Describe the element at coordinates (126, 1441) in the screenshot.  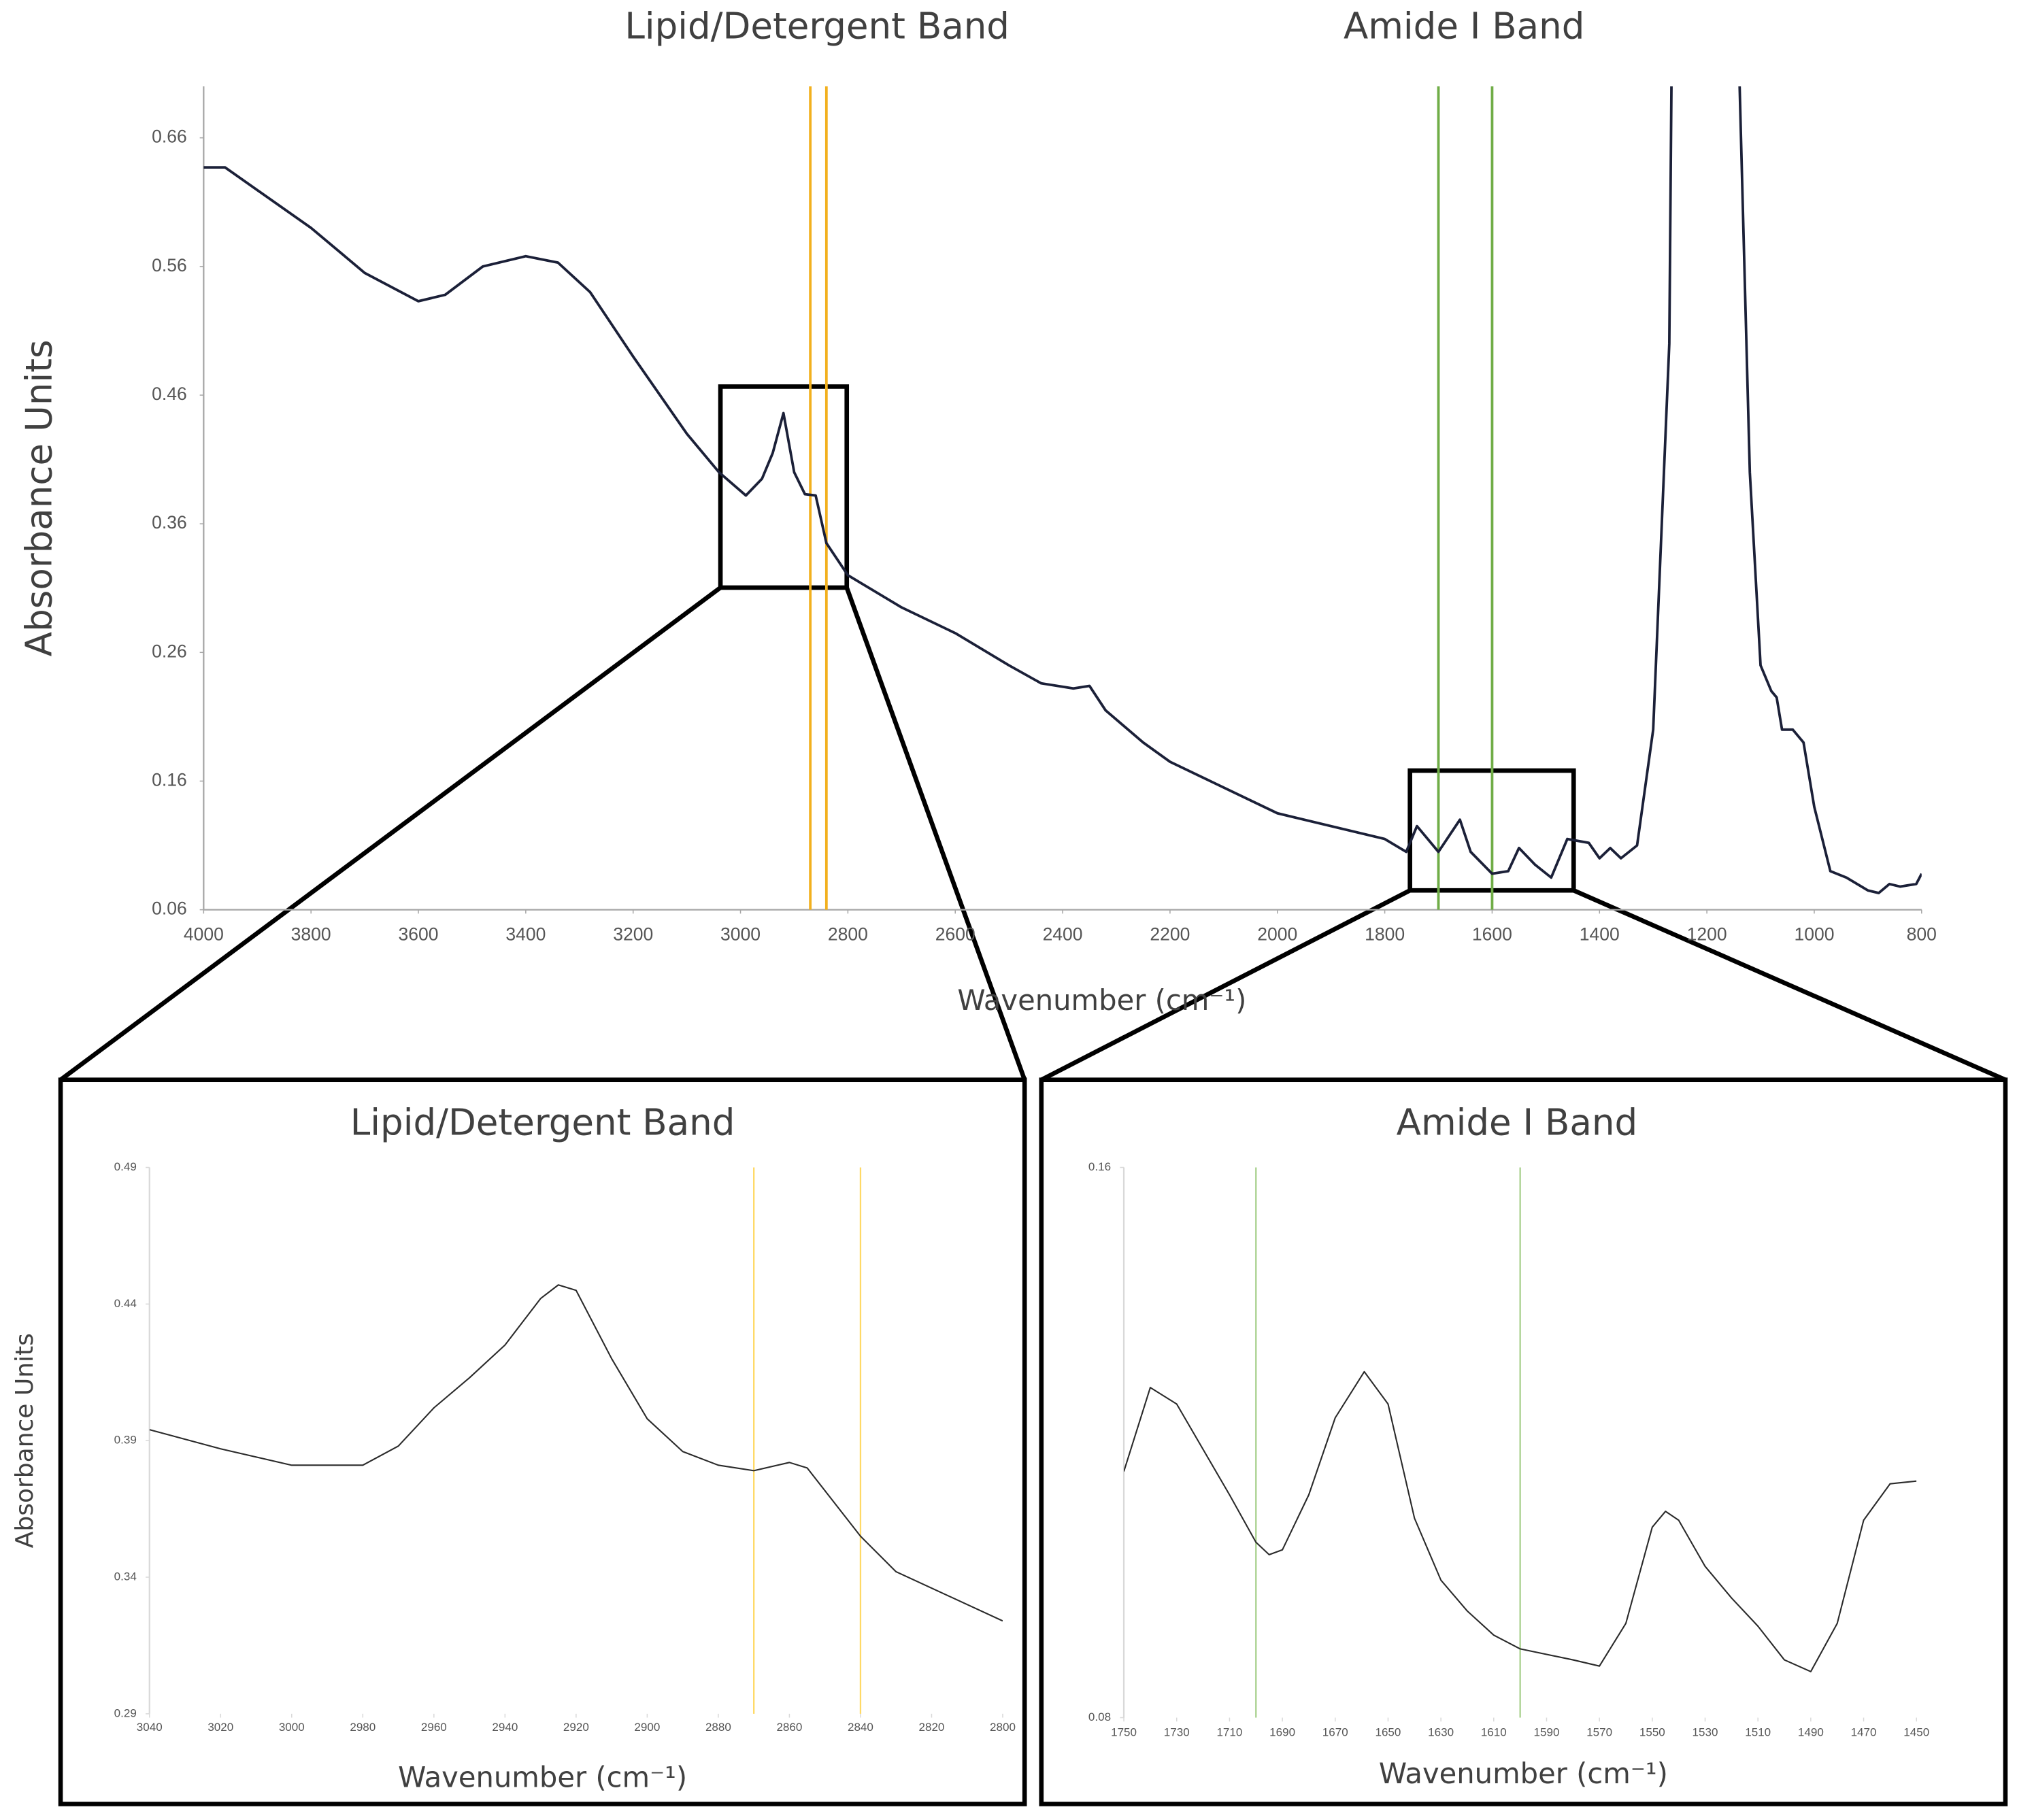
I see `y-tick-label: 0.39` at that location.